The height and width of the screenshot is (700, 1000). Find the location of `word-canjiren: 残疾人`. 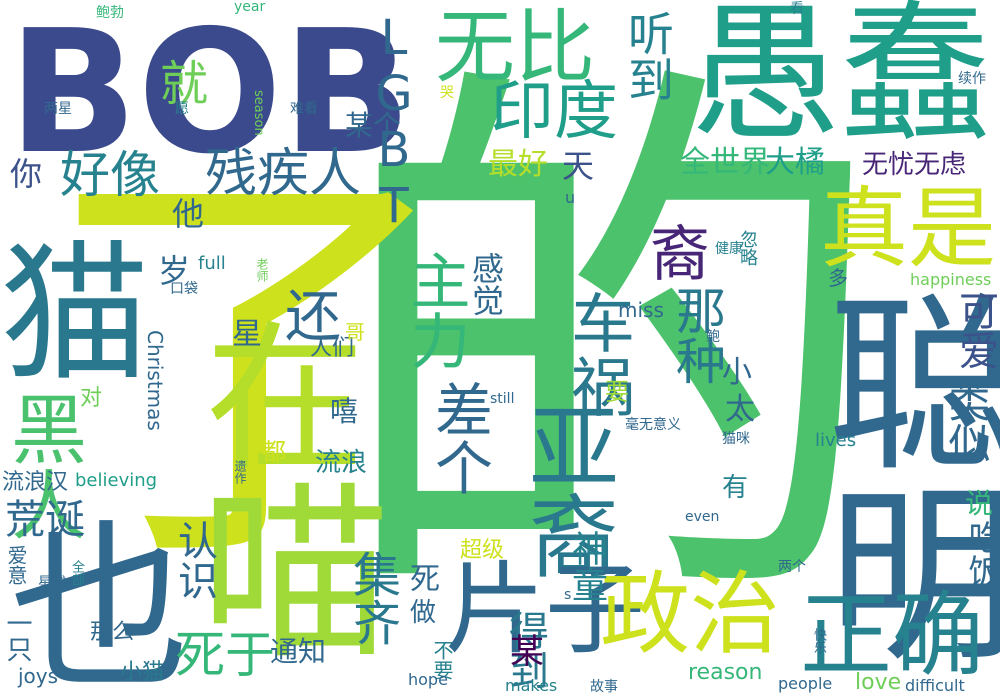

word-canjiren: 残疾人 is located at coordinates (283, 174).